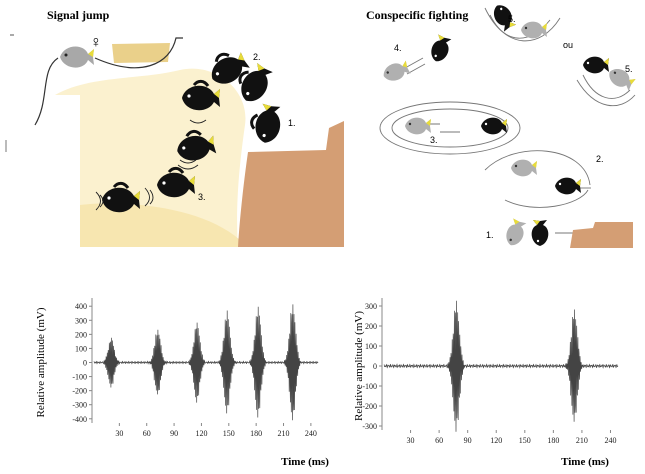 This screenshot has height=474, width=645. I want to click on right-step-1: 1., so click(490, 235).